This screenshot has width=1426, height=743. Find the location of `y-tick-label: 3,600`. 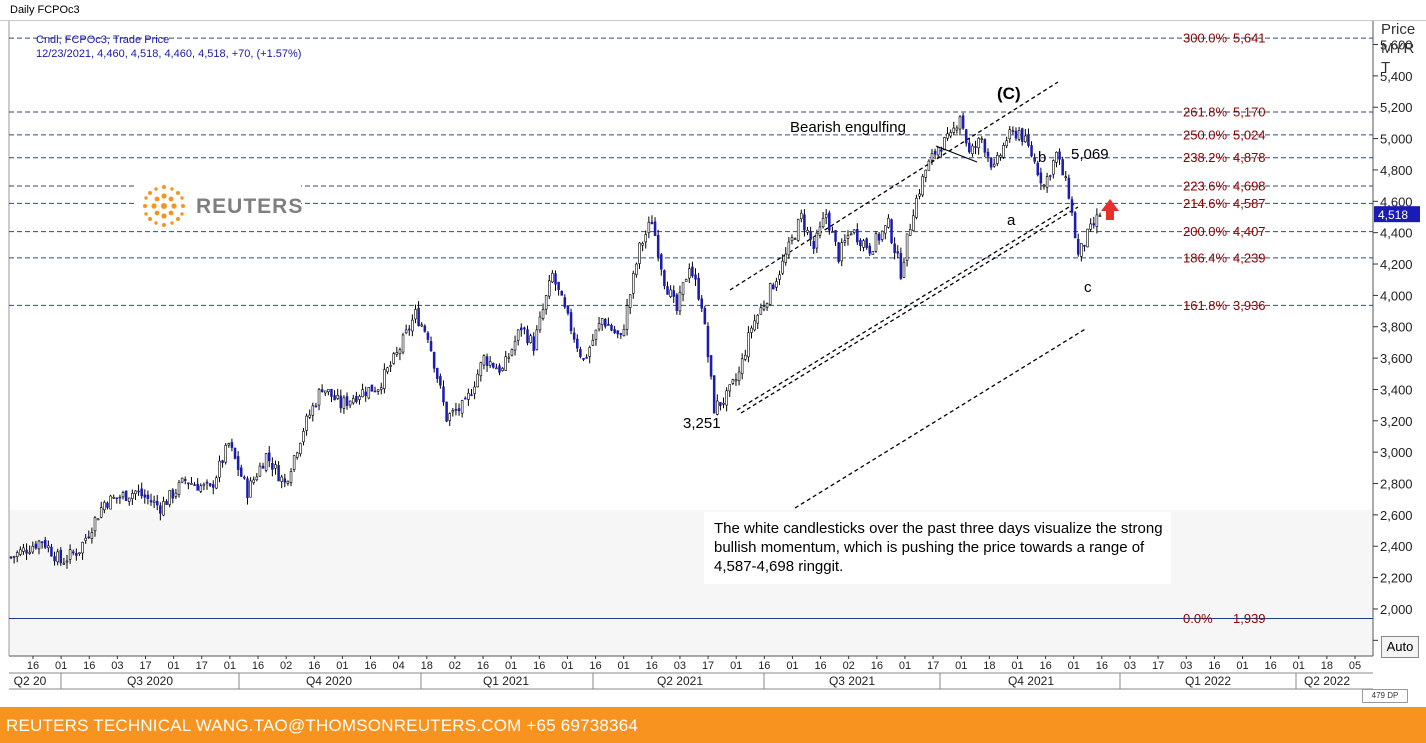

y-tick-label: 3,600 is located at coordinates (1396, 358).